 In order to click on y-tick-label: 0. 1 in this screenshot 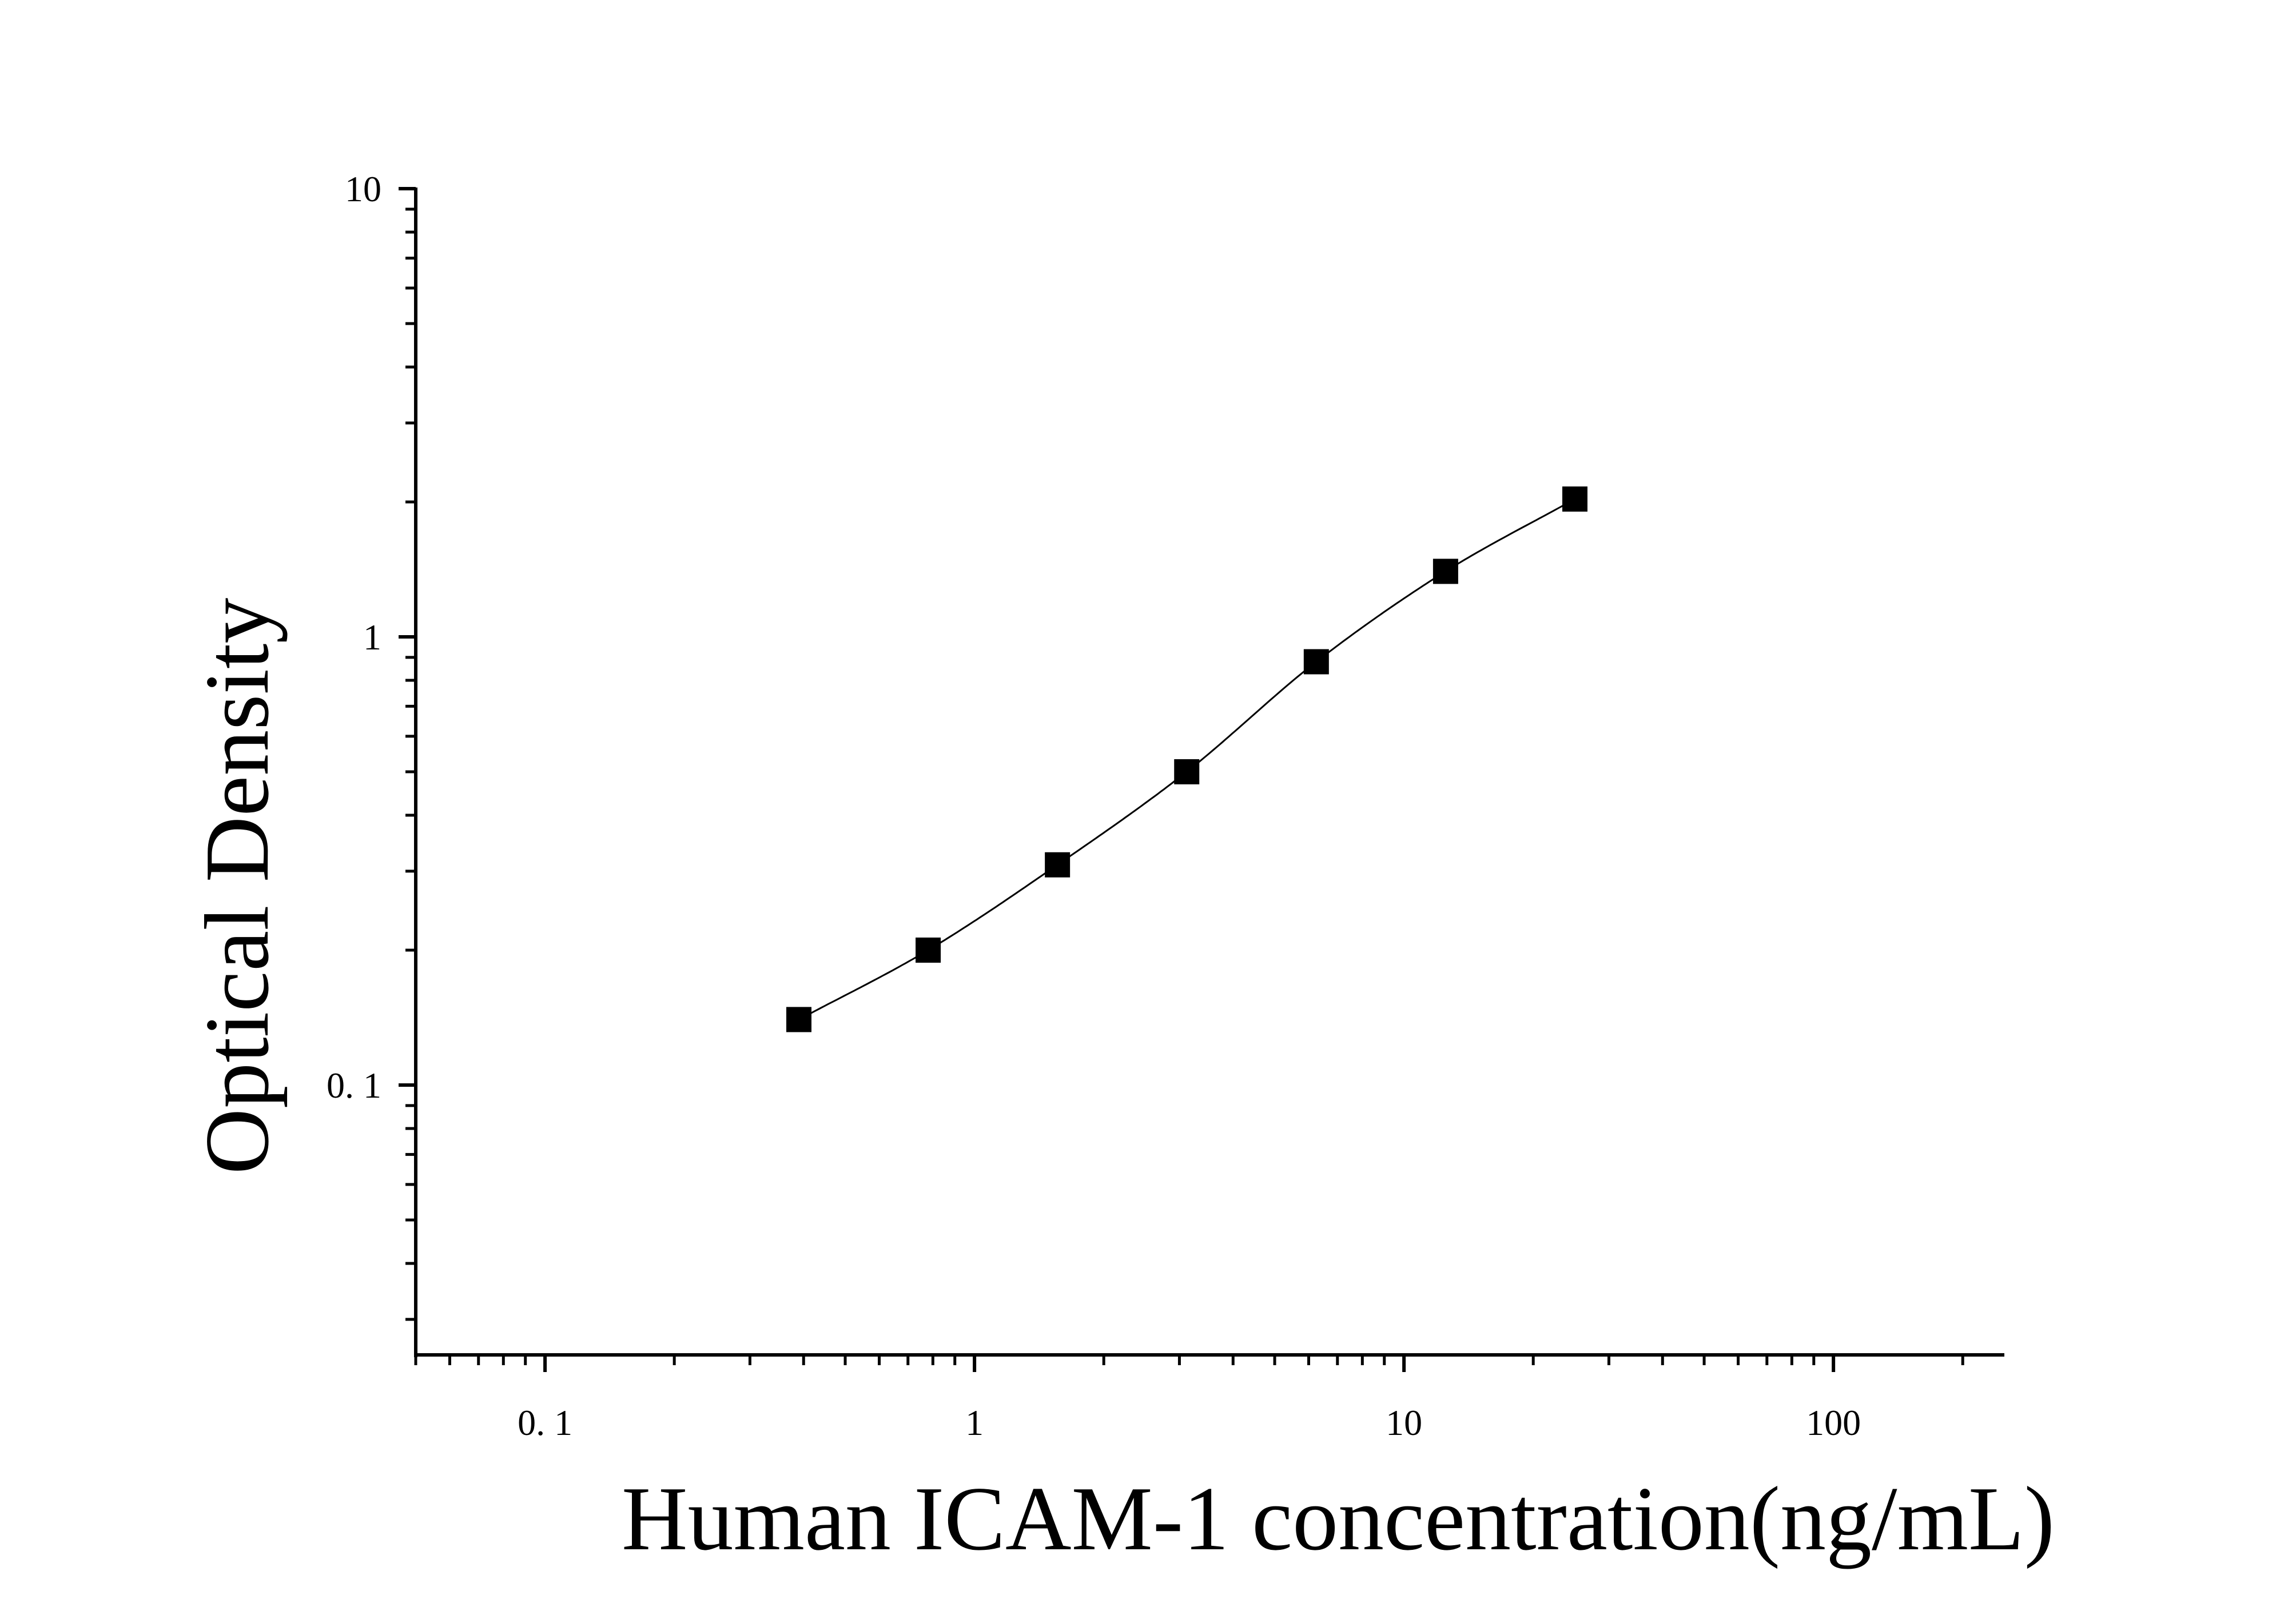, I will do `click(354, 1085)`.